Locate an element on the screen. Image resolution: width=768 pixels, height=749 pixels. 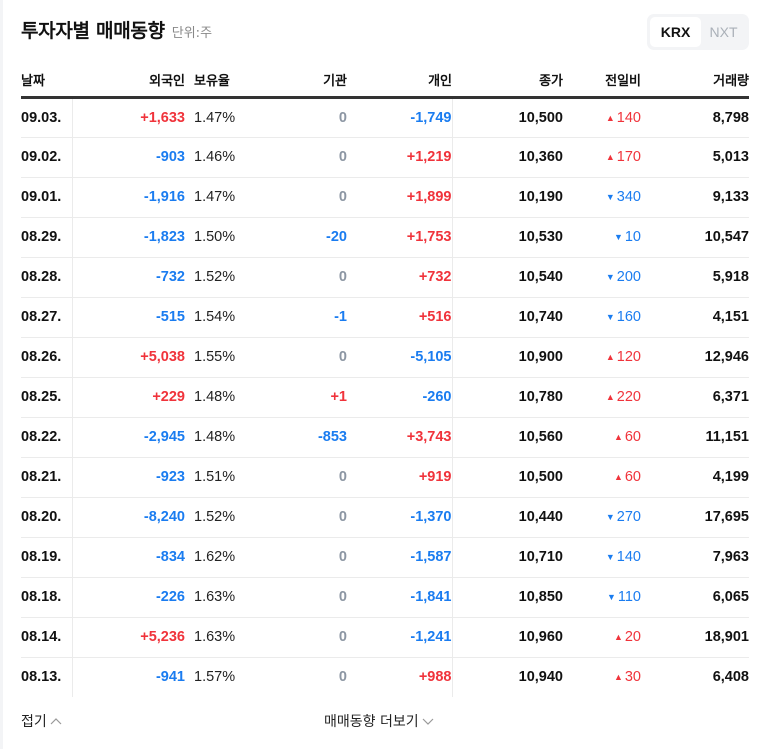
table-row: 08.14. +5,236 1.63% 0 -1,241 10,960 ▲ 20 18,901 is located at coordinates (385, 637).